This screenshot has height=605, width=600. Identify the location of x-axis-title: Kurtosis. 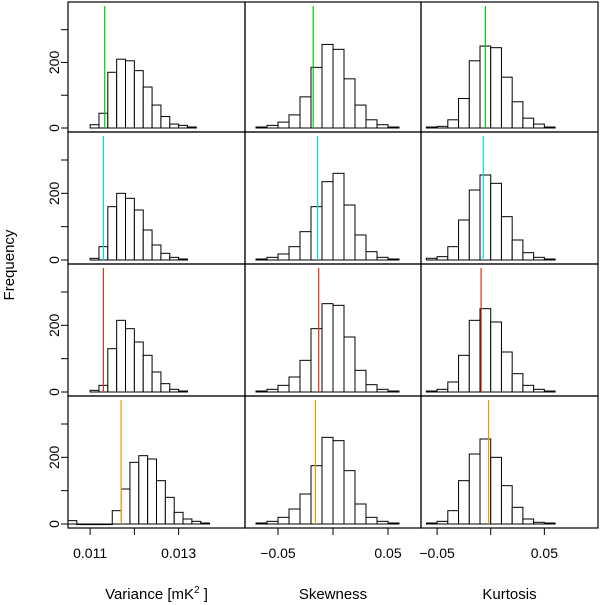
(509, 594).